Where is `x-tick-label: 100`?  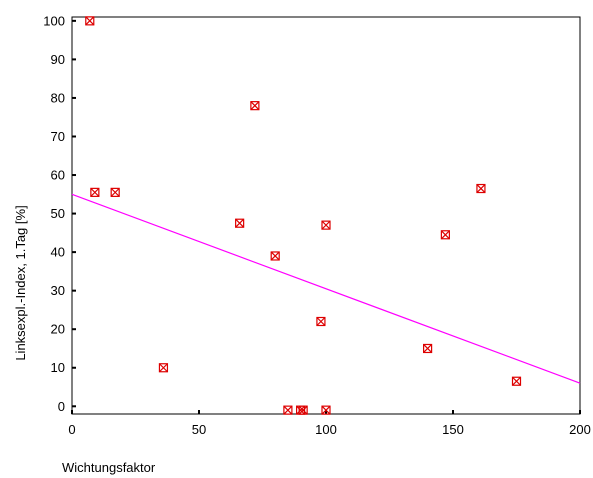 x-tick-label: 100 is located at coordinates (326, 429).